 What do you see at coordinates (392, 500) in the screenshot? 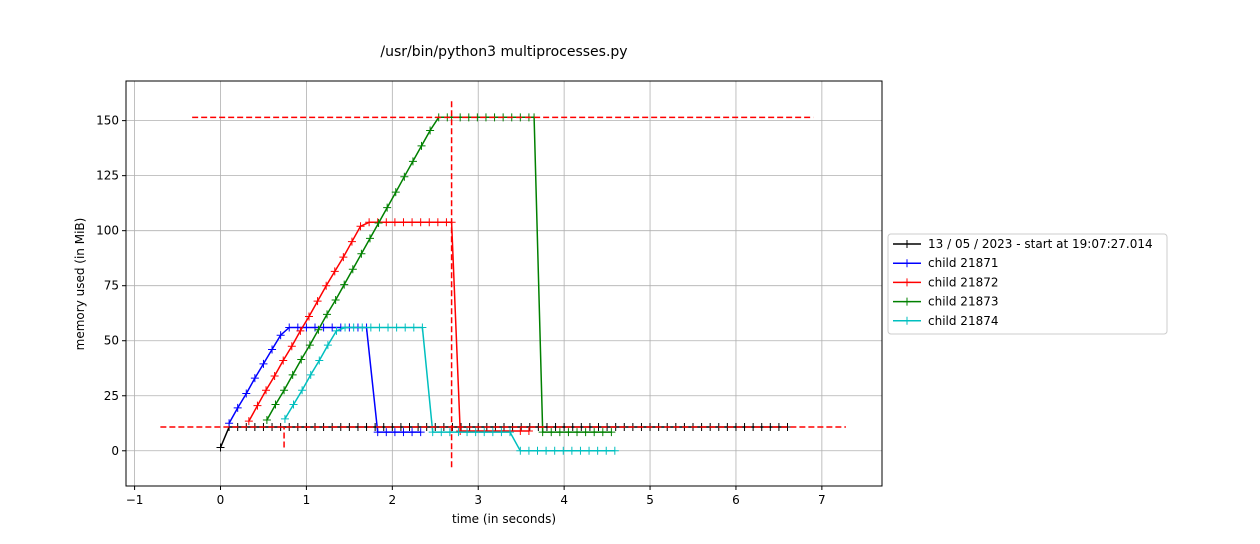
I see `x-tick-label: 2` at bounding box center [392, 500].